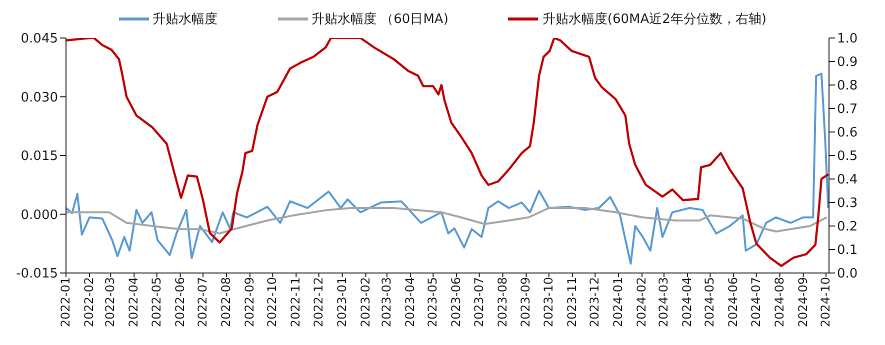 The height and width of the screenshot is (345, 885). Describe the element at coordinates (654, 19) in the screenshot. I see `legend-label: 升贴水幅度(60MA近2年分位数，右轴)` at that location.